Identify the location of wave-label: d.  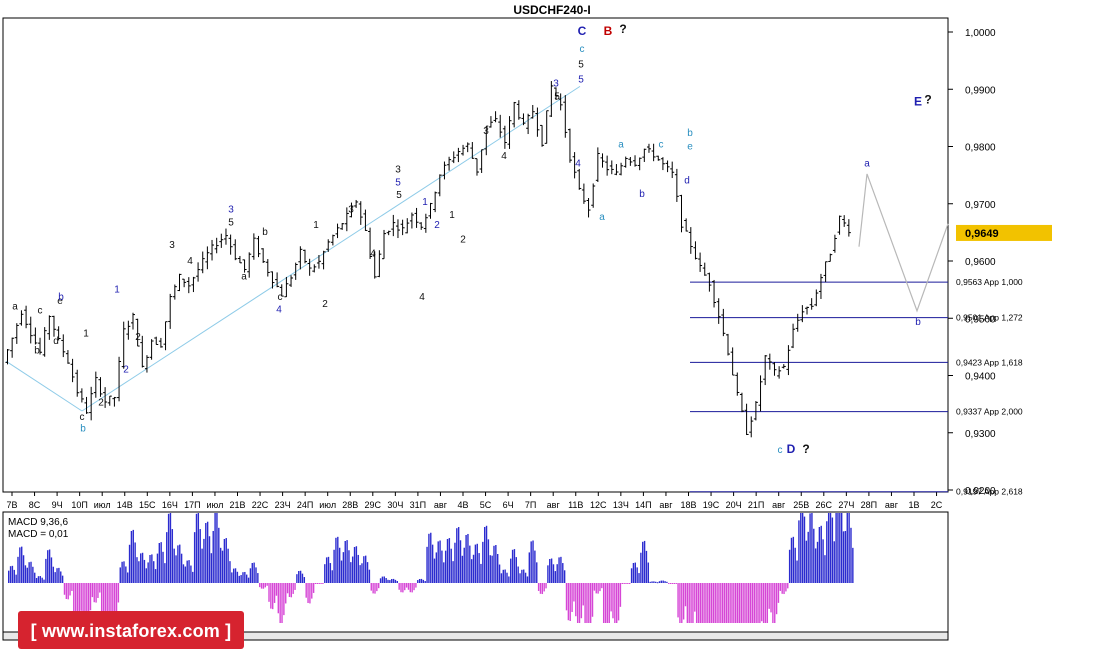
(56, 341).